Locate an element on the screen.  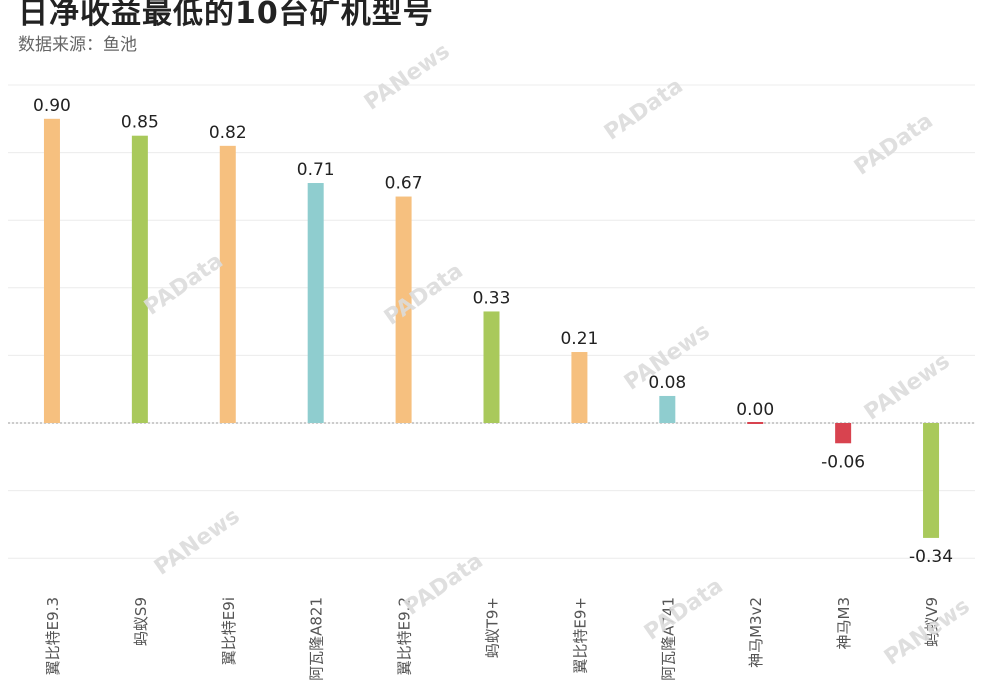
data-label: -0.34 is located at coordinates (931, 557).